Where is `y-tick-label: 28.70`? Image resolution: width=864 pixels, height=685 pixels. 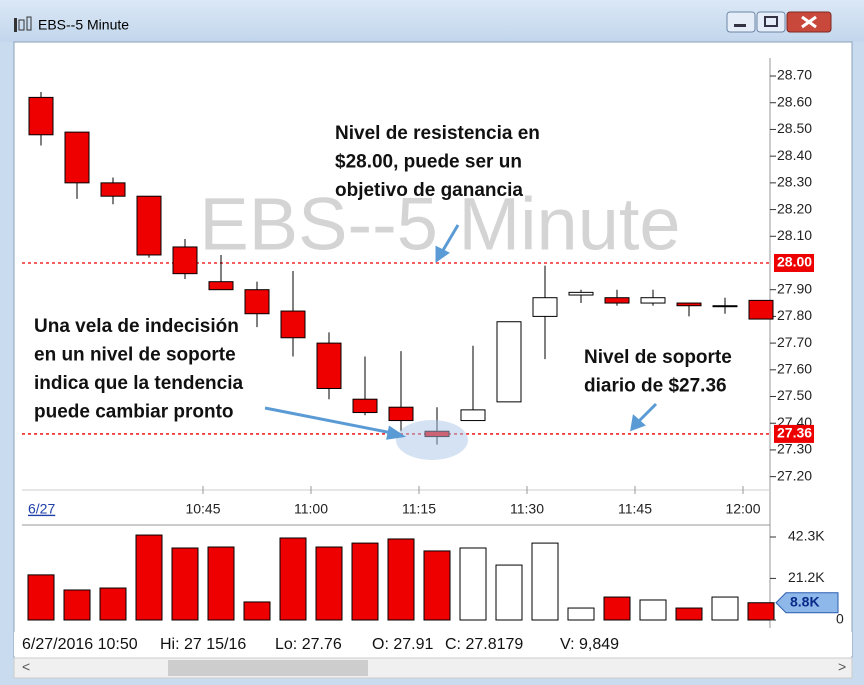
y-tick-label: 28.70 is located at coordinates (794, 75).